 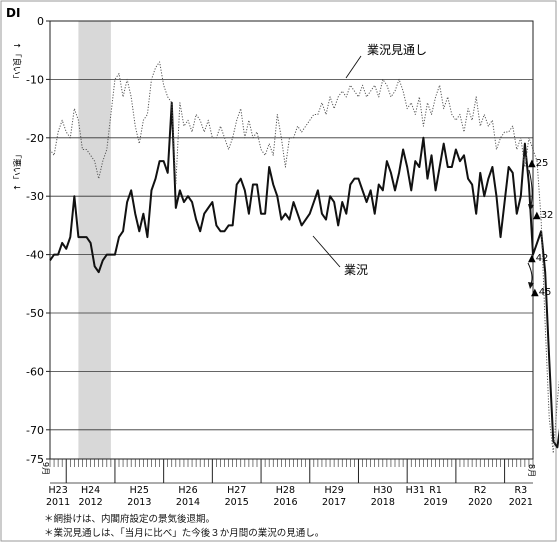 What do you see at coordinates (382, 490) in the screenshot?
I see `x-era-label: H30` at bounding box center [382, 490].